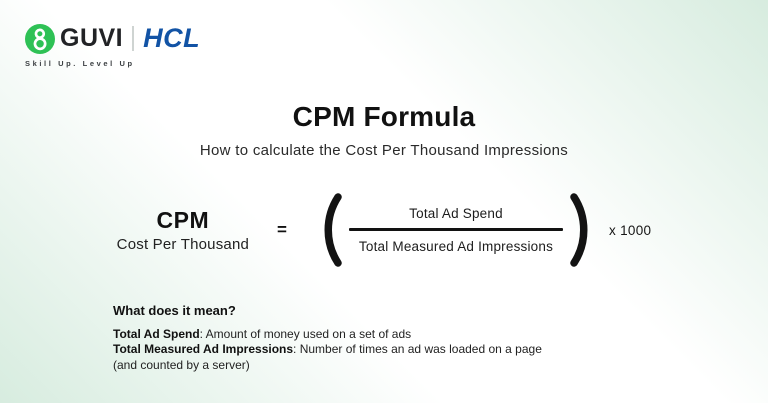 The width and height of the screenshot is (768, 403). I want to click on definitions-heading: What does it mean?, so click(174, 310).